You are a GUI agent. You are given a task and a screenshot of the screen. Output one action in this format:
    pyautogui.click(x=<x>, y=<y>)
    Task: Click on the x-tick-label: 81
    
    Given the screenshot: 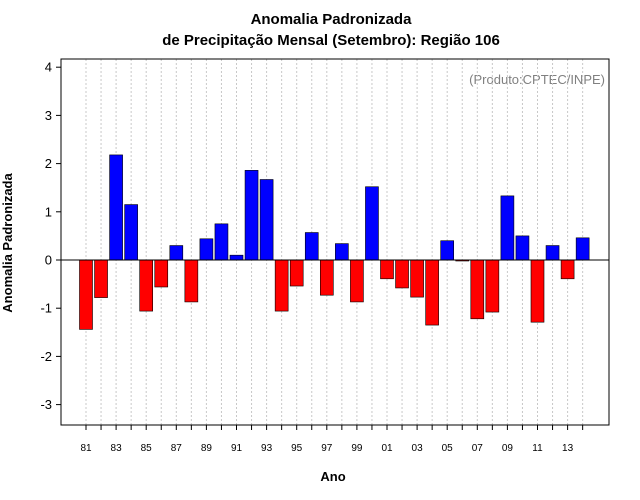 What is the action you would take?
    pyautogui.click(x=86, y=448)
    